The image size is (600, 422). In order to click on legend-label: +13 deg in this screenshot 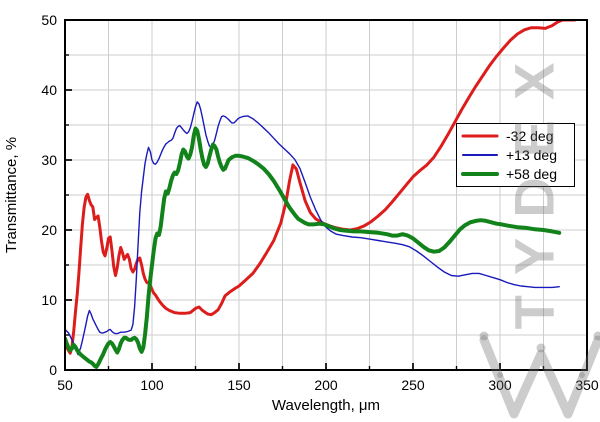, I will do `click(531, 154)`.